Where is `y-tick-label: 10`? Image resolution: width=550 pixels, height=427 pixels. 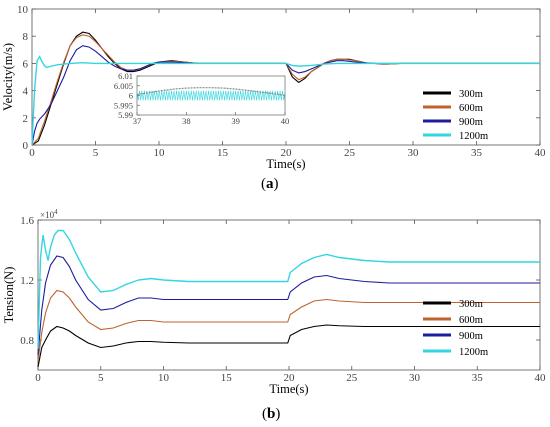 y-tick-label: 10 is located at coordinates (23, 10).